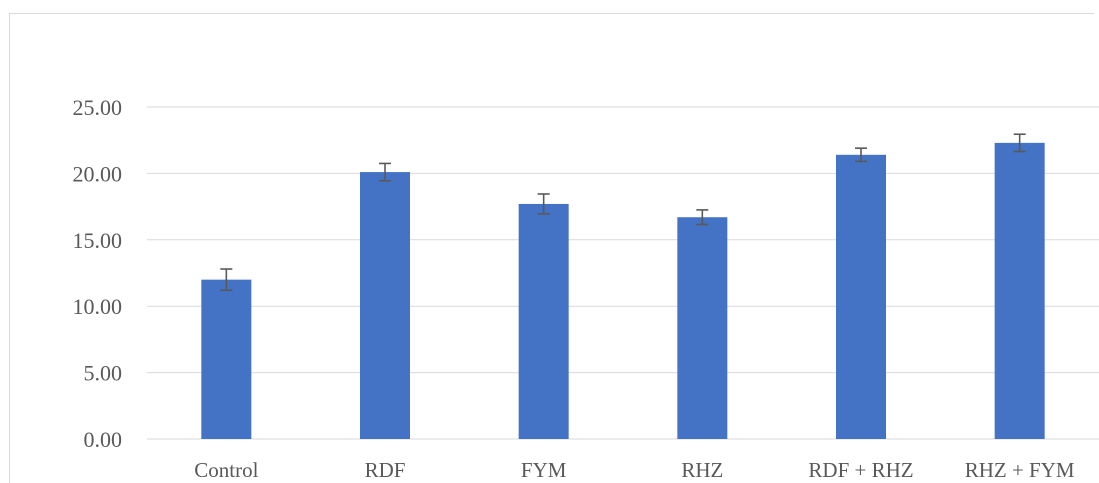  Describe the element at coordinates (544, 468) in the screenshot. I see `x-category-label: FYM` at that location.